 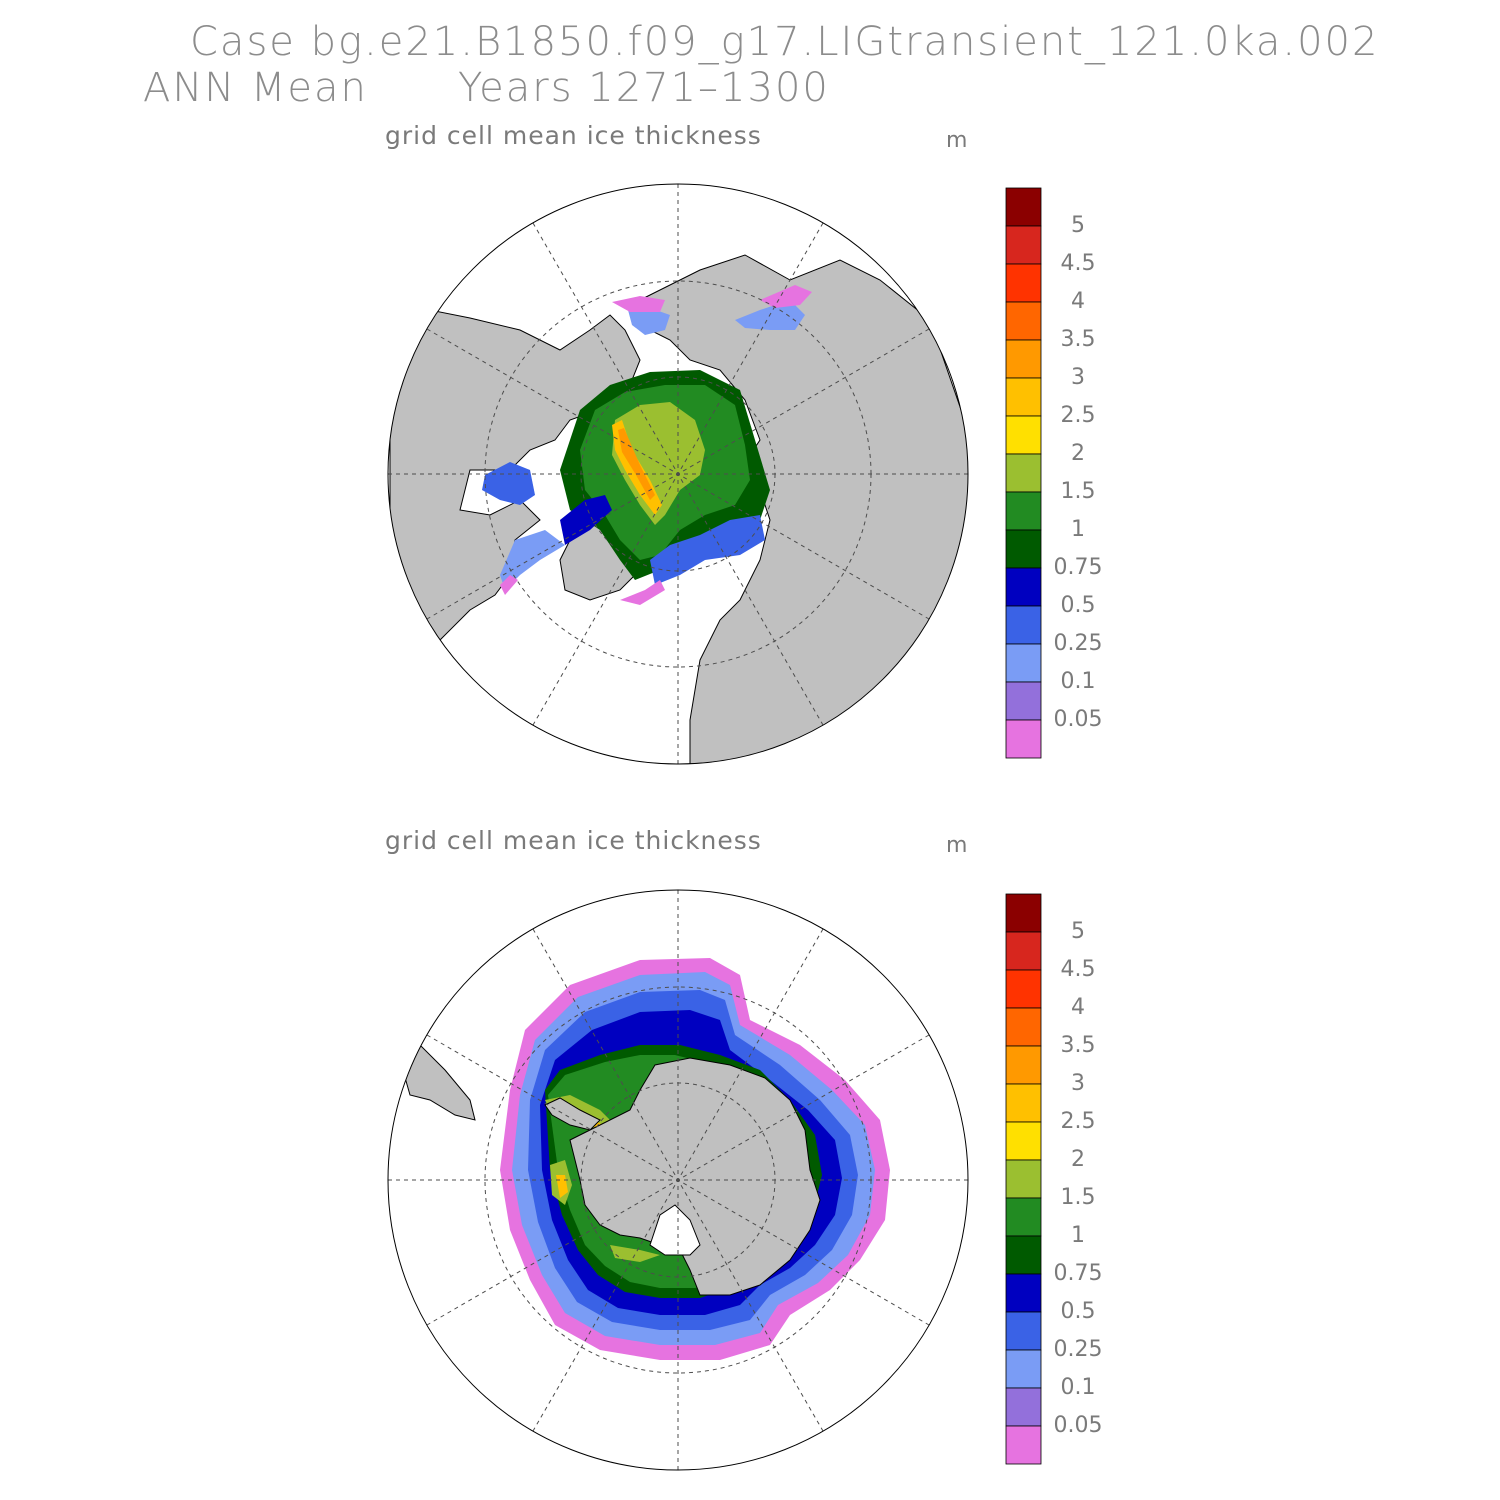 I want to click on colorbar-north-label: 3, so click(x=1078, y=377).